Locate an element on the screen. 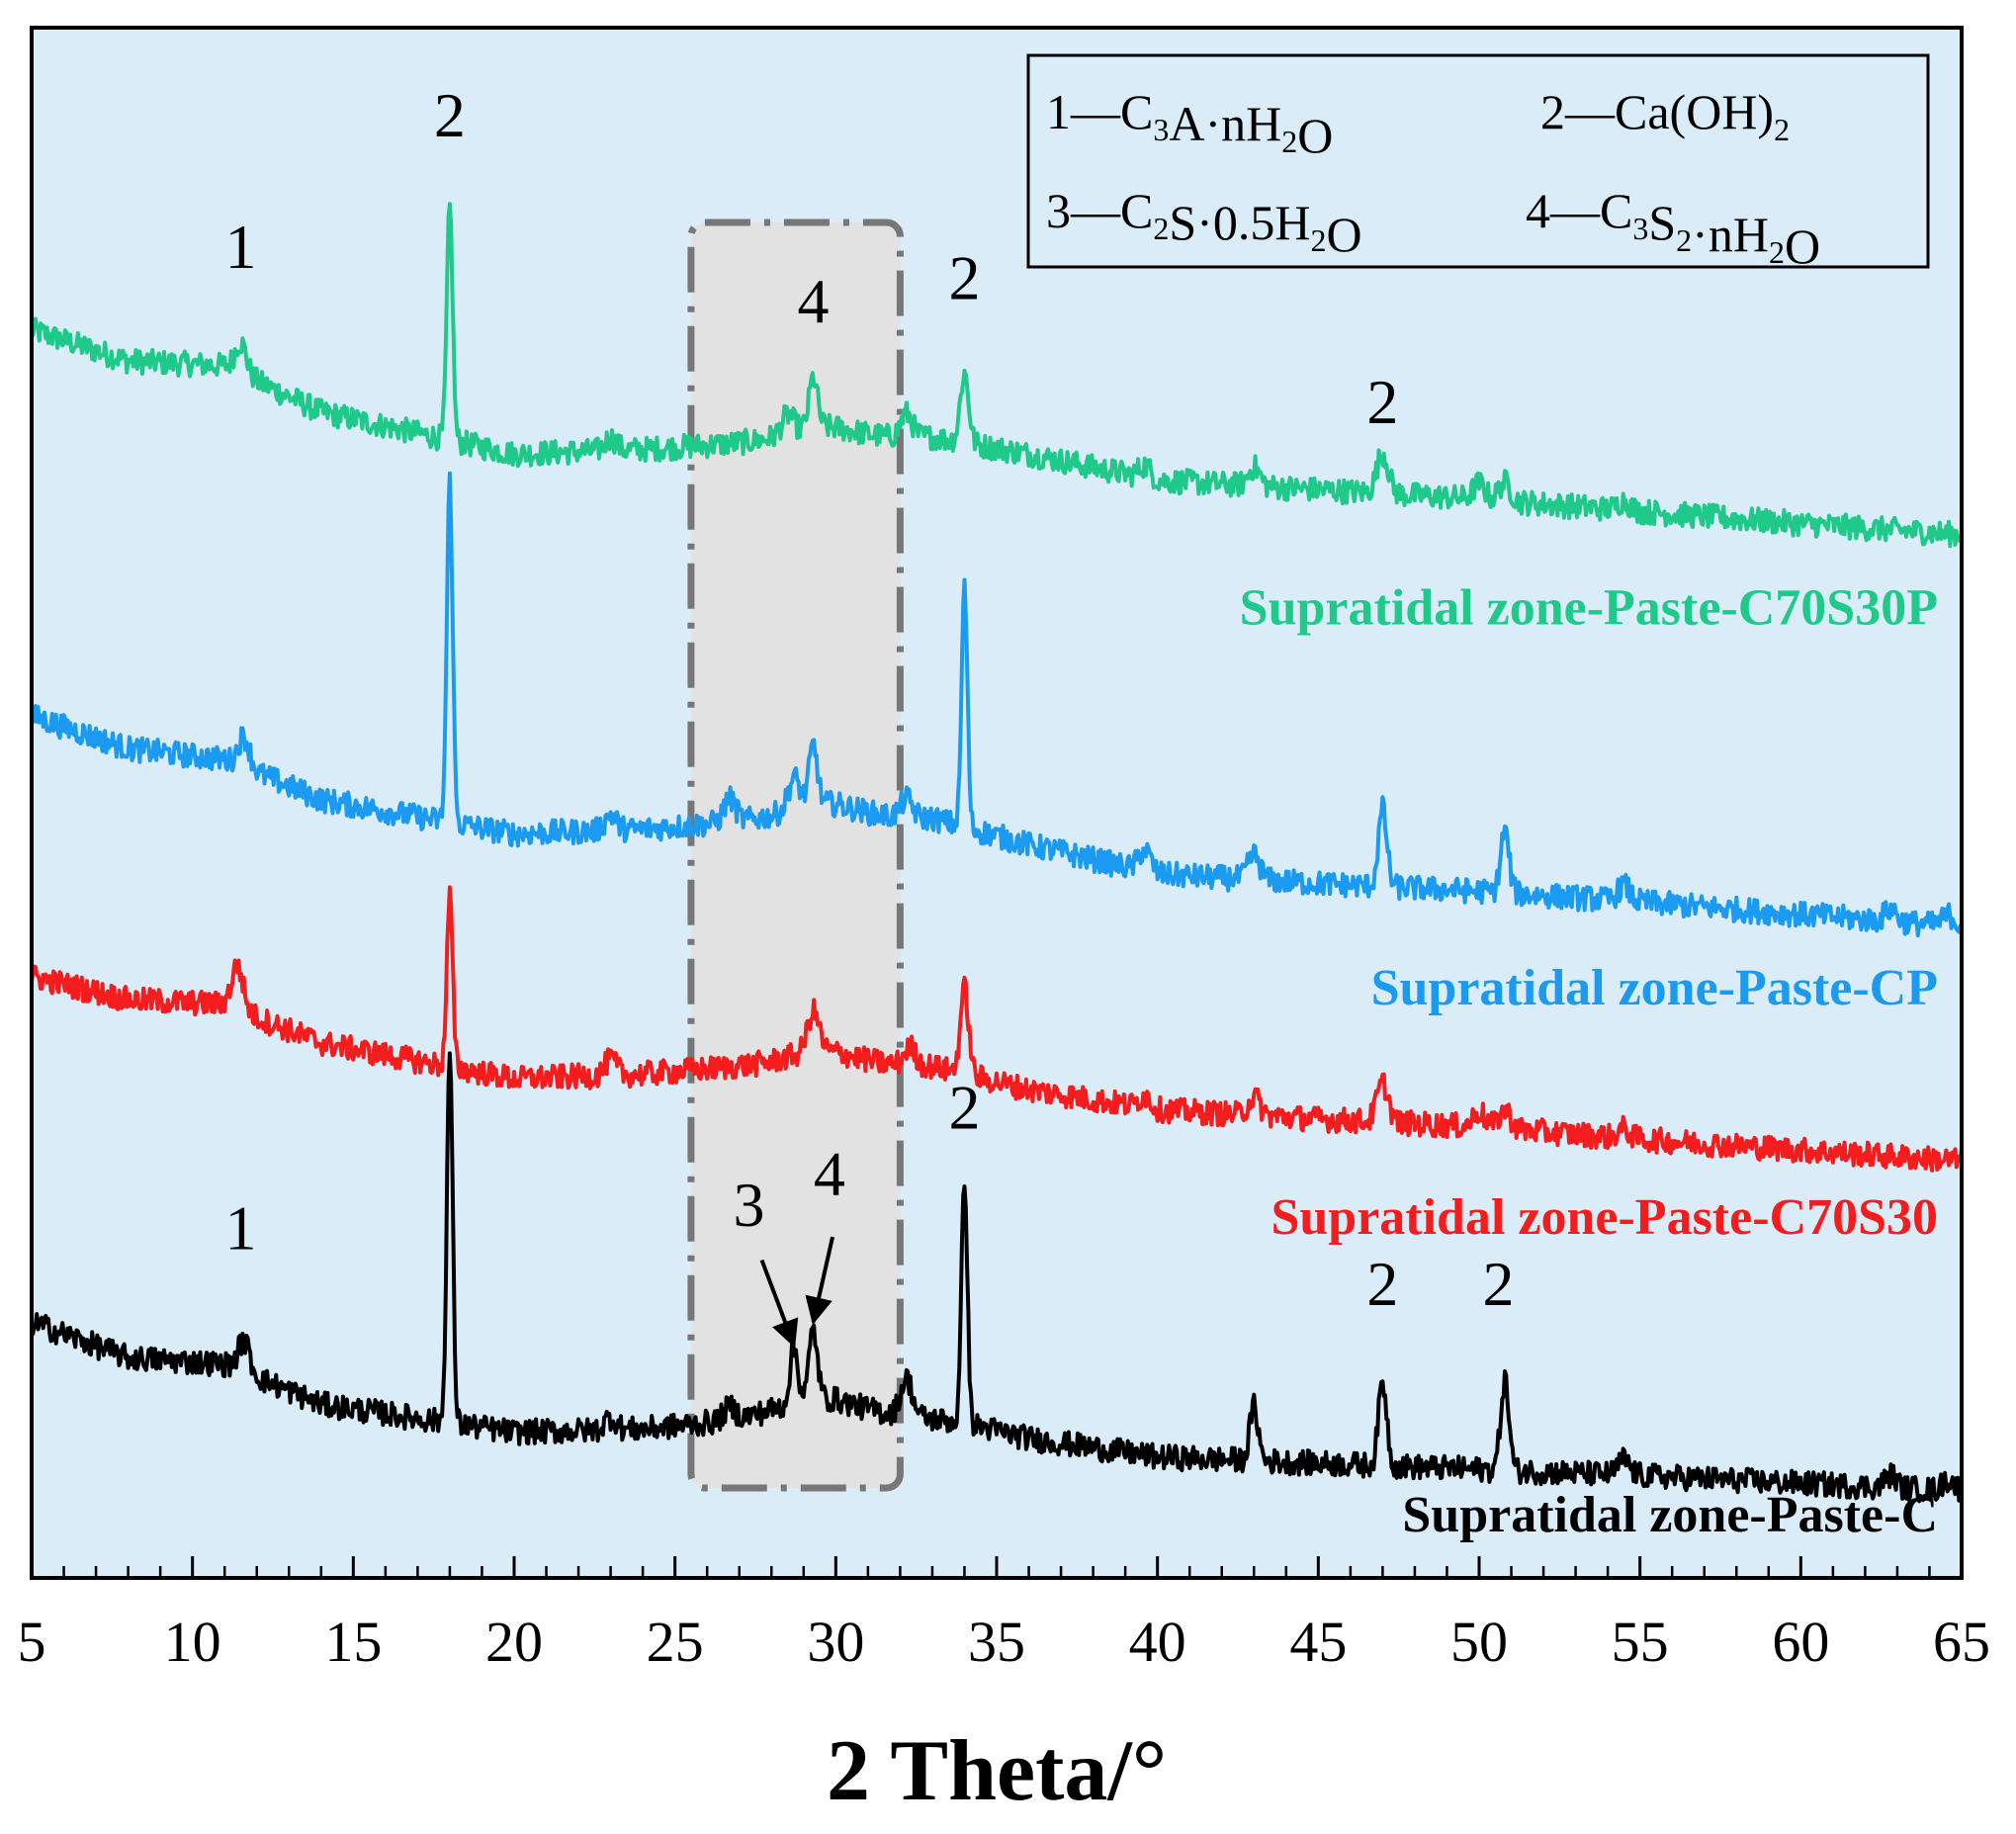 This screenshot has width=2016, height=1834. series-label: Supratidal zone-Paste-C70S30P is located at coordinates (1589, 609).